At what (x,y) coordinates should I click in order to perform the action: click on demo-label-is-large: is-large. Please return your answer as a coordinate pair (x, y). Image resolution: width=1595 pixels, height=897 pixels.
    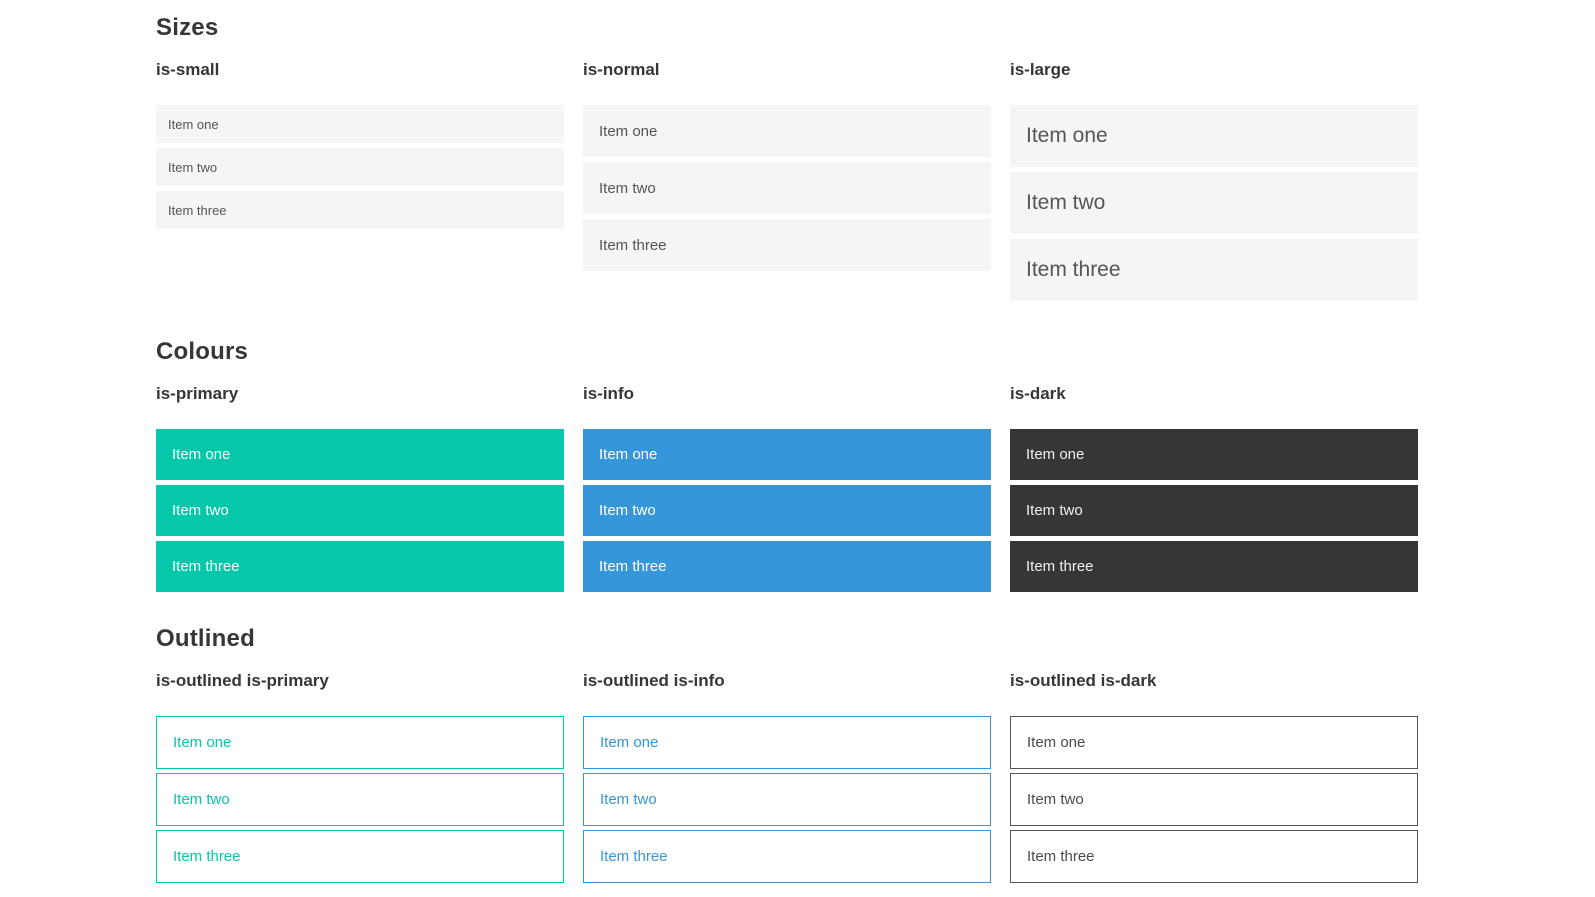
    Looking at the image, I should click on (1040, 69).